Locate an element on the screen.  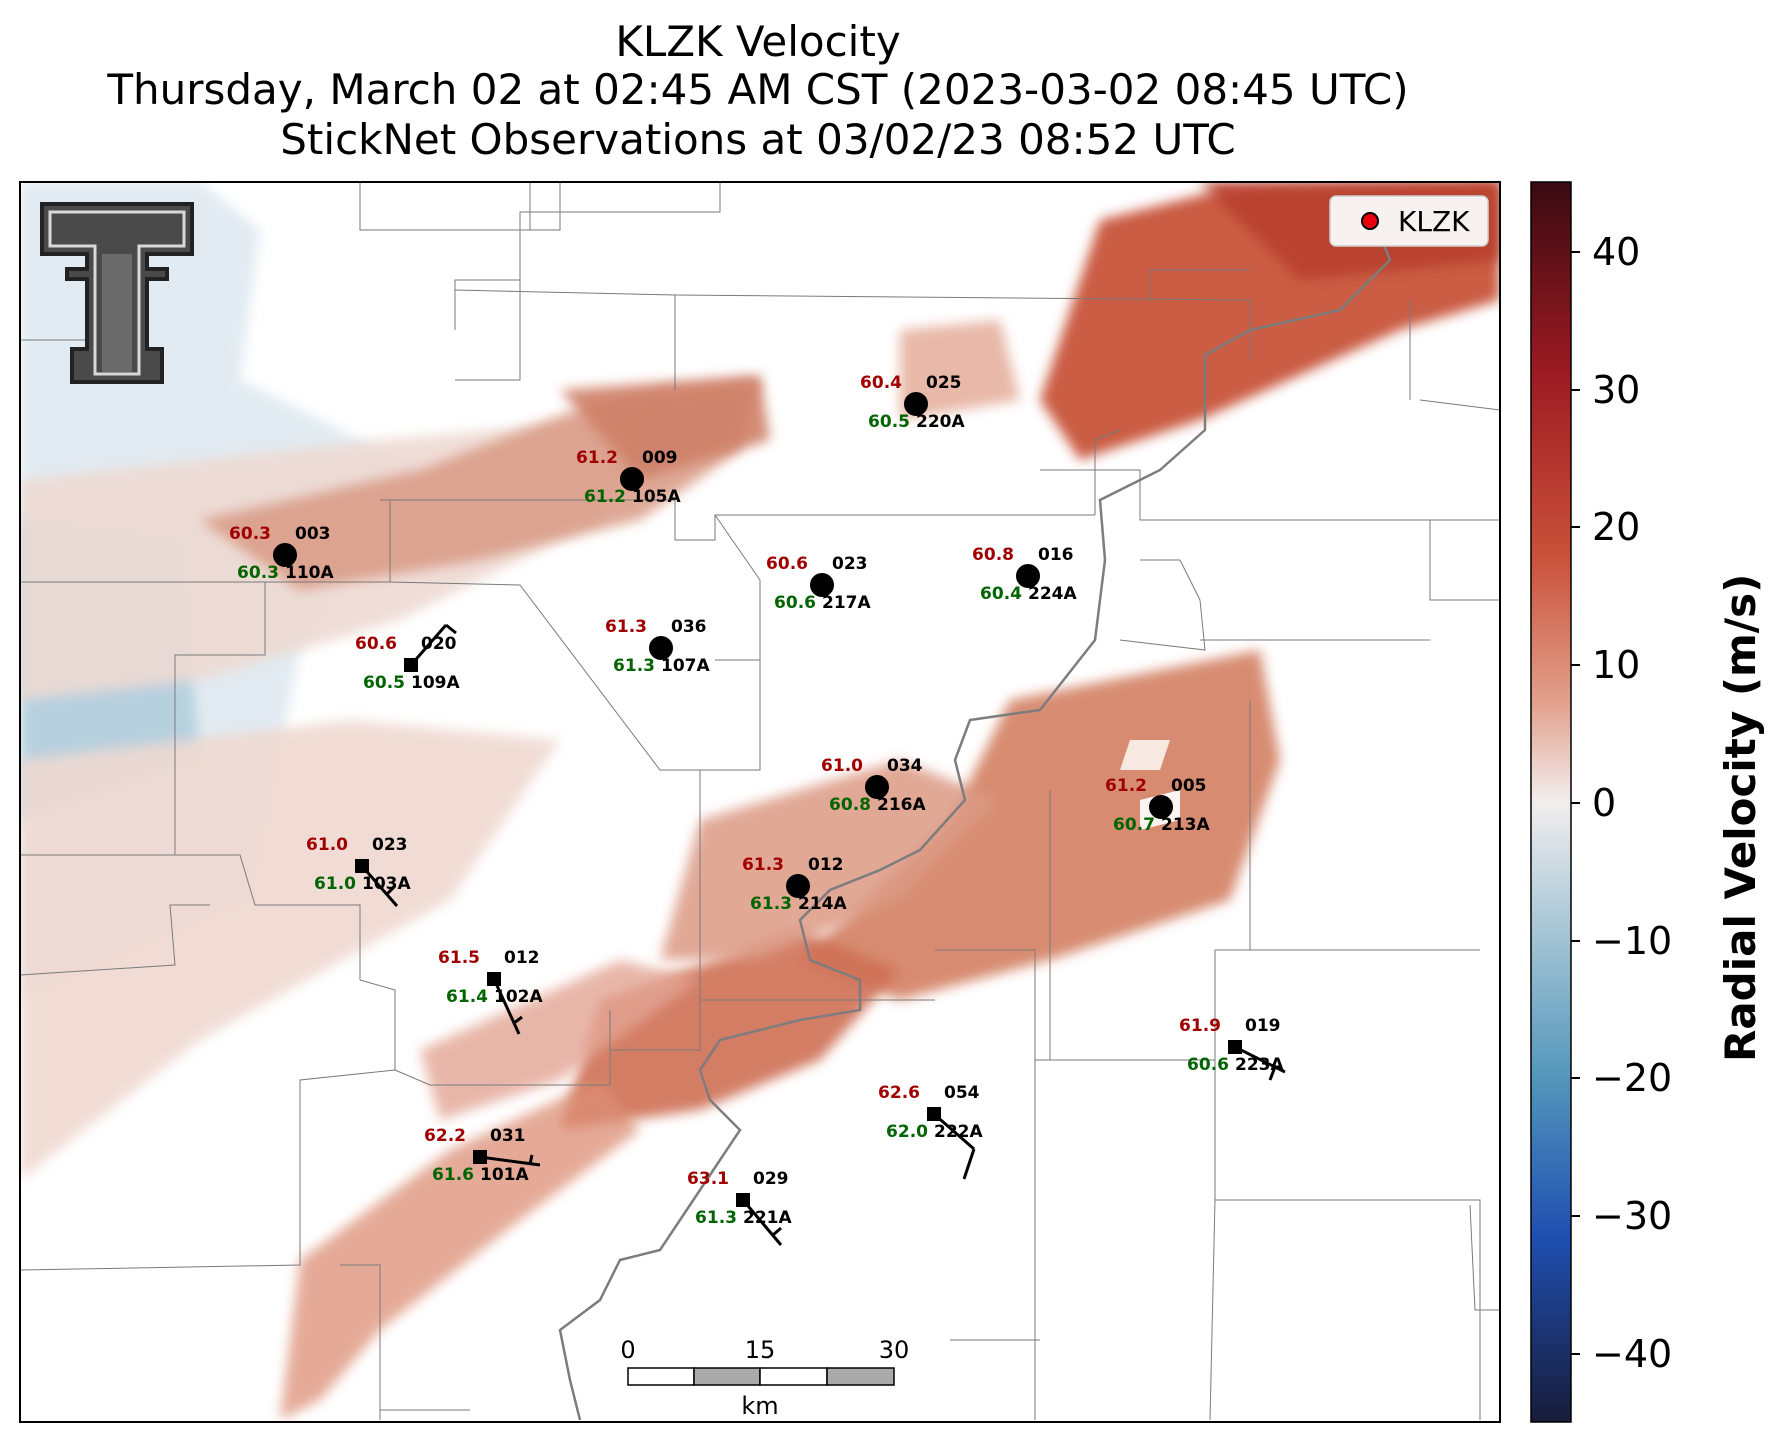
radar-legend: KLZK is located at coordinates (1409, 221).